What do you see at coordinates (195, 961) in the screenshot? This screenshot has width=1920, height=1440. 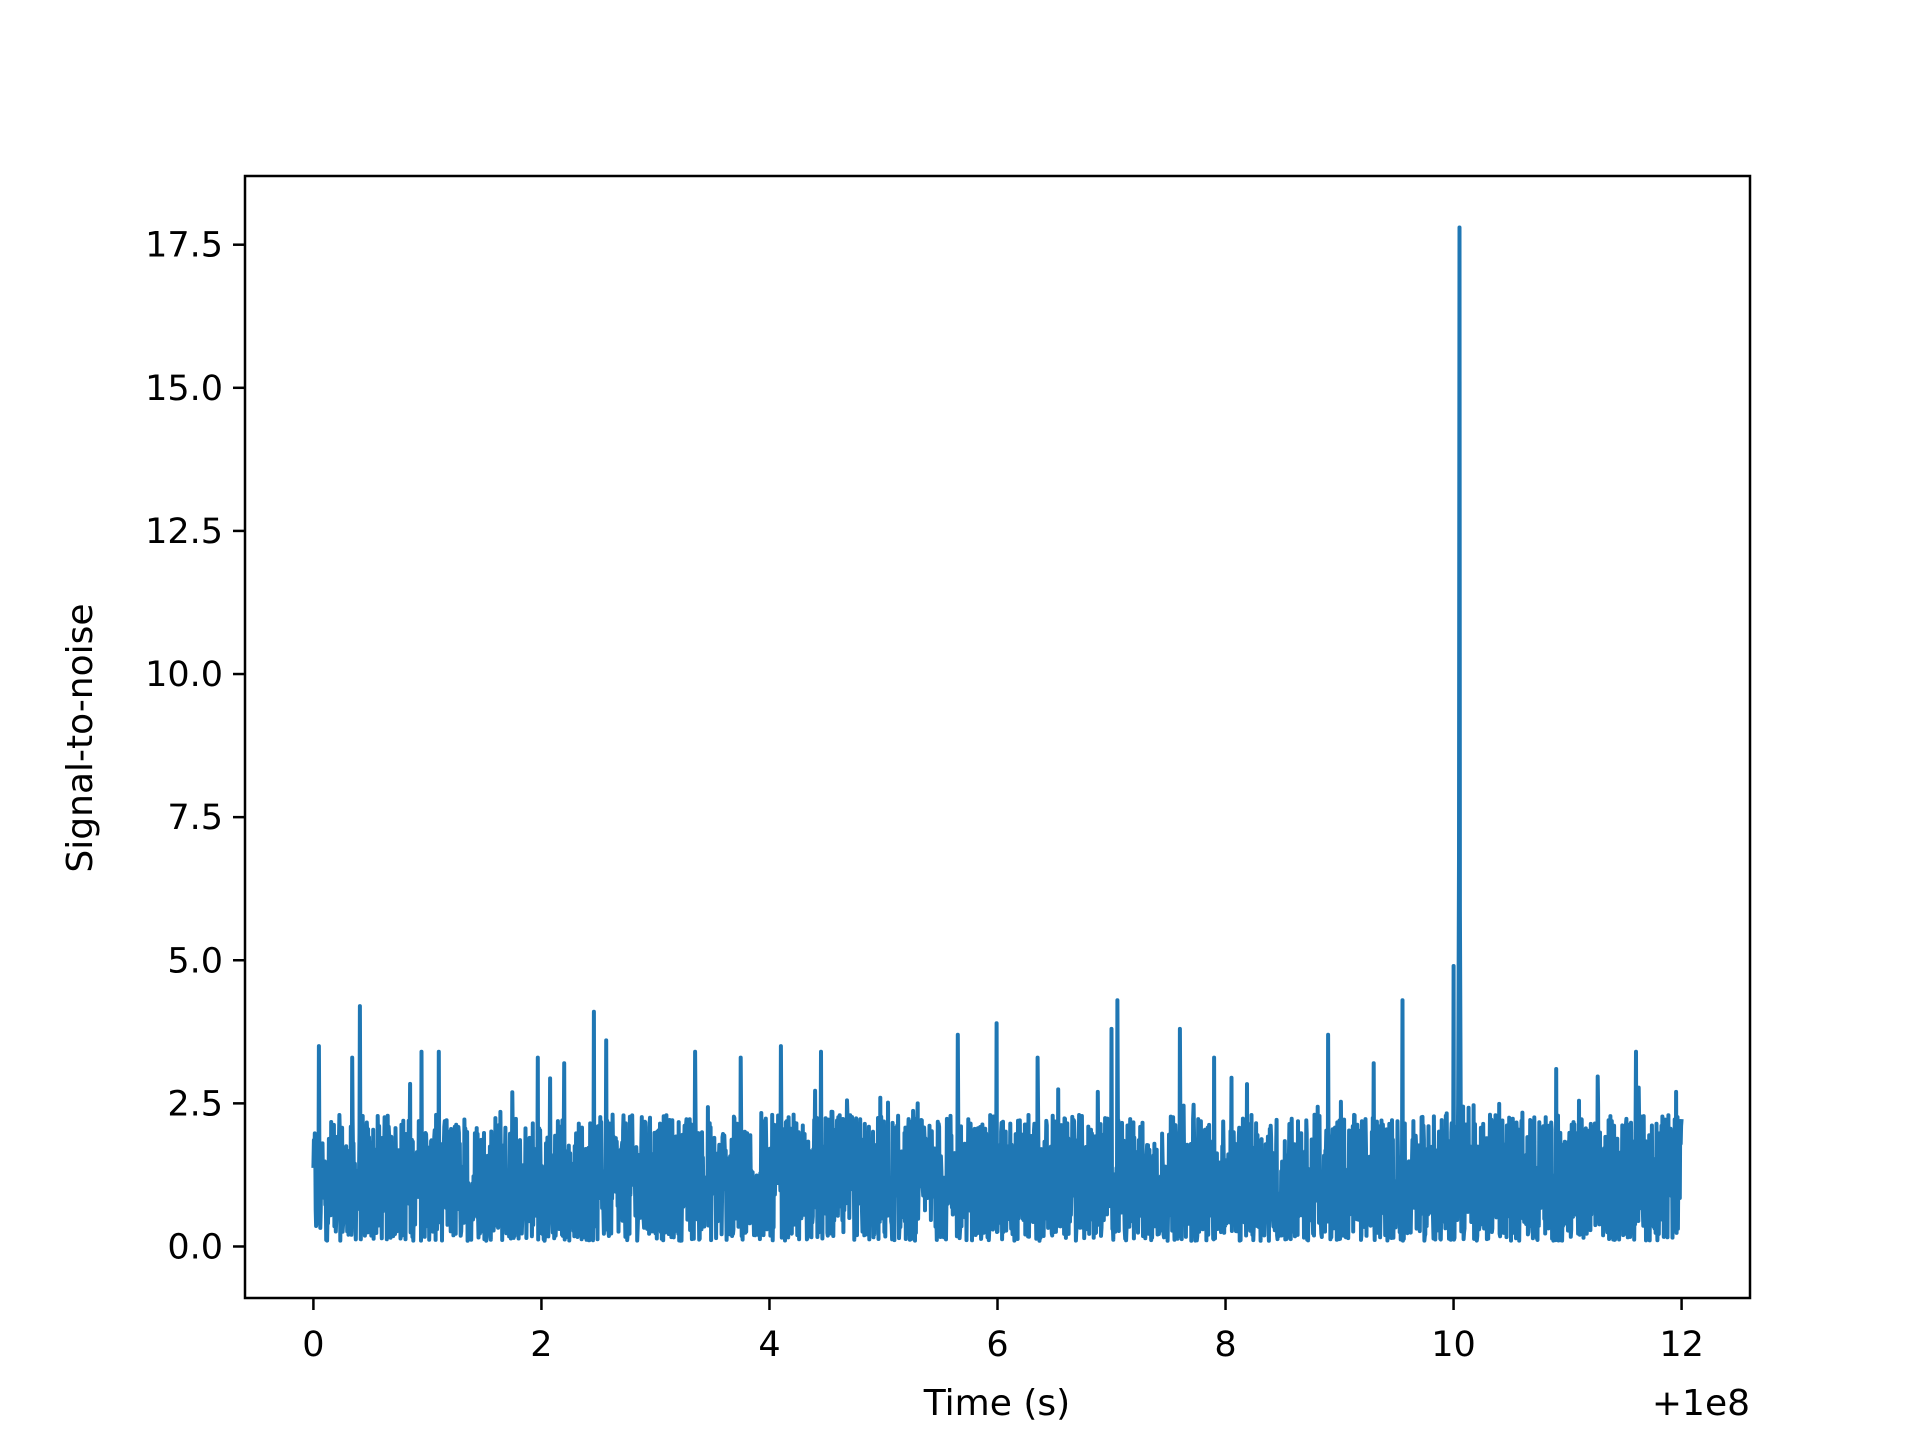 I see `y-tick-label: 5.0` at bounding box center [195, 961].